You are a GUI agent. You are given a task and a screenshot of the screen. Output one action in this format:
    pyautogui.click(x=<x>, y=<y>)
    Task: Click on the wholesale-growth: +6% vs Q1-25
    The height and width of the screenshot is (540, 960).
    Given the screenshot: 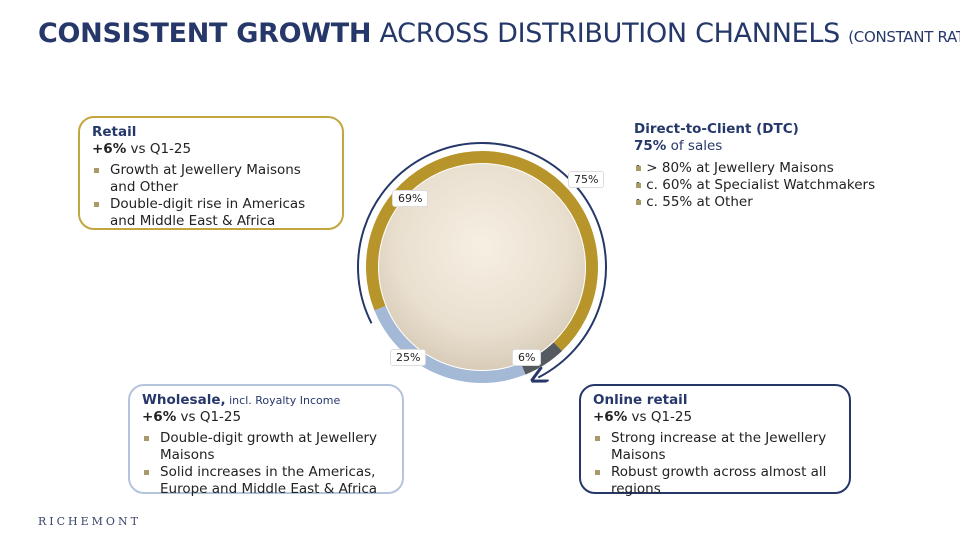 What is the action you would take?
    pyautogui.click(x=192, y=417)
    